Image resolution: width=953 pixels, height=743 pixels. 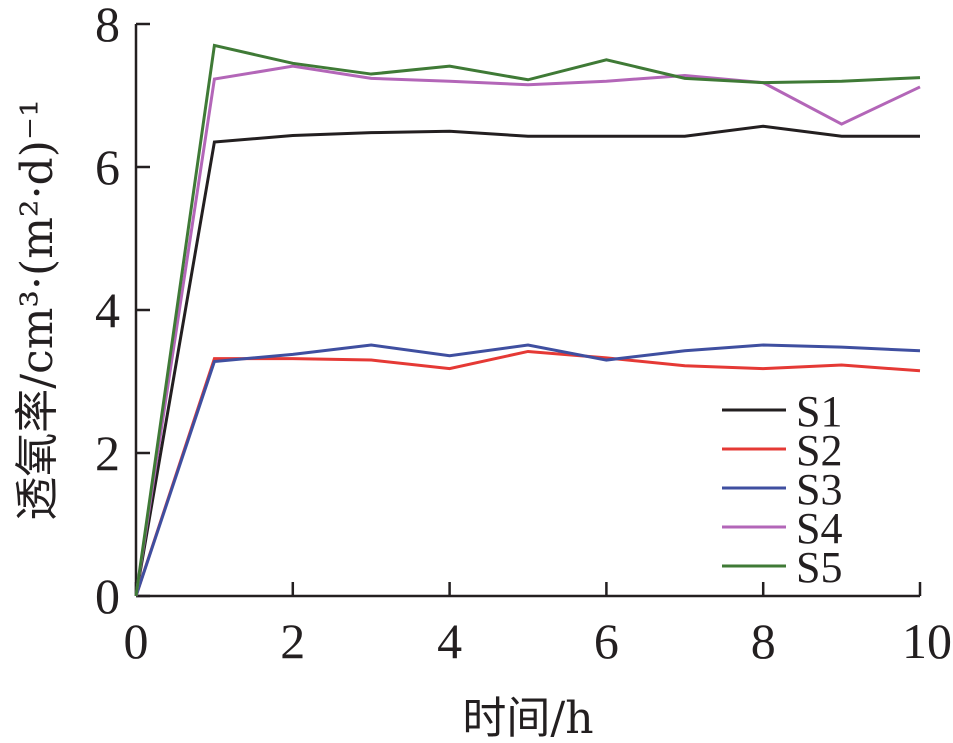 I want to click on y-tick-label: 2, so click(x=107, y=453).